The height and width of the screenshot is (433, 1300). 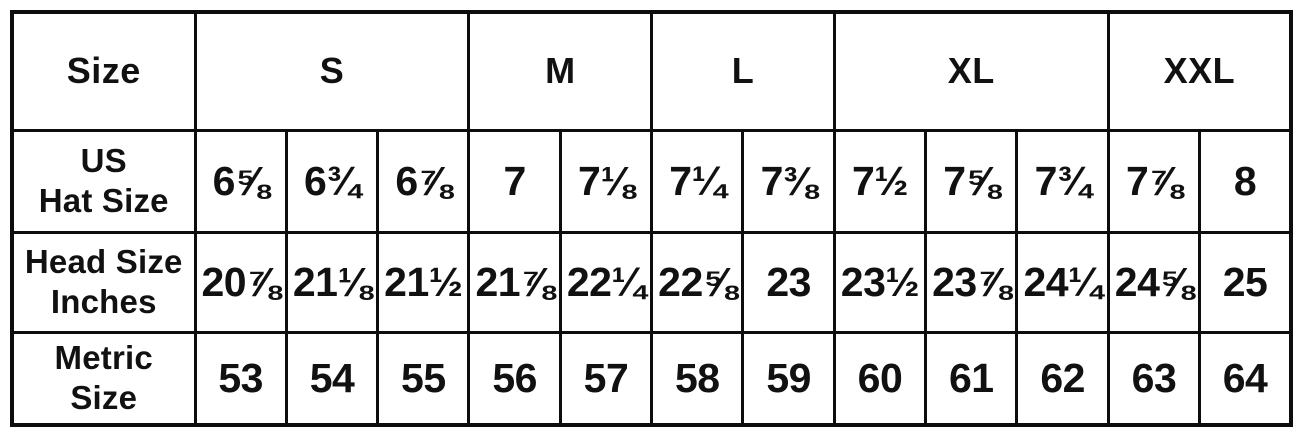 I want to click on metric-size-value: 64, so click(x=1245, y=378).